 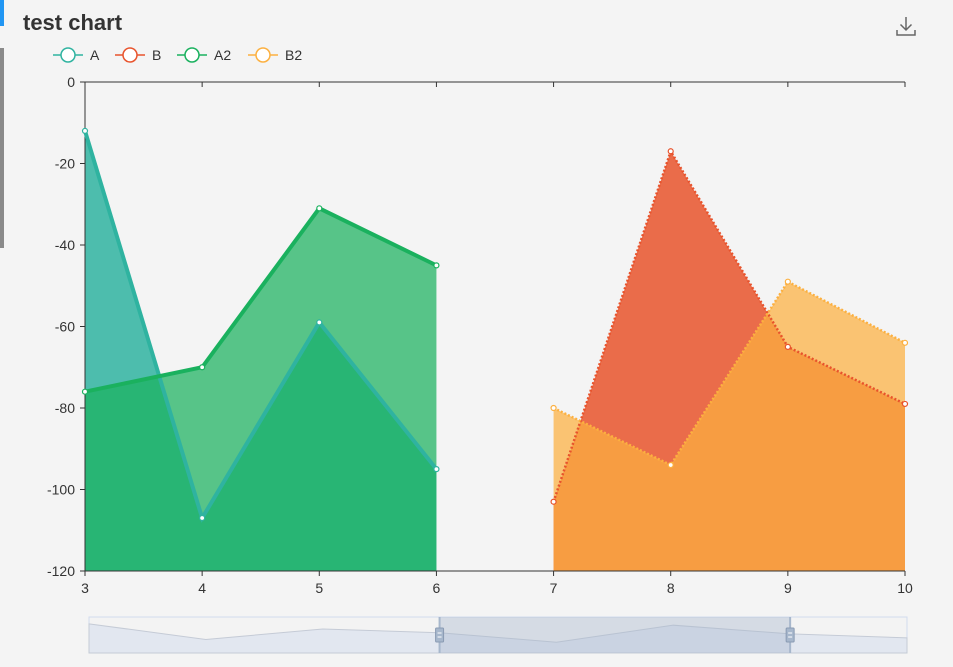 What do you see at coordinates (261, 299) in the screenshot?
I see `line-A2` at bounding box center [261, 299].